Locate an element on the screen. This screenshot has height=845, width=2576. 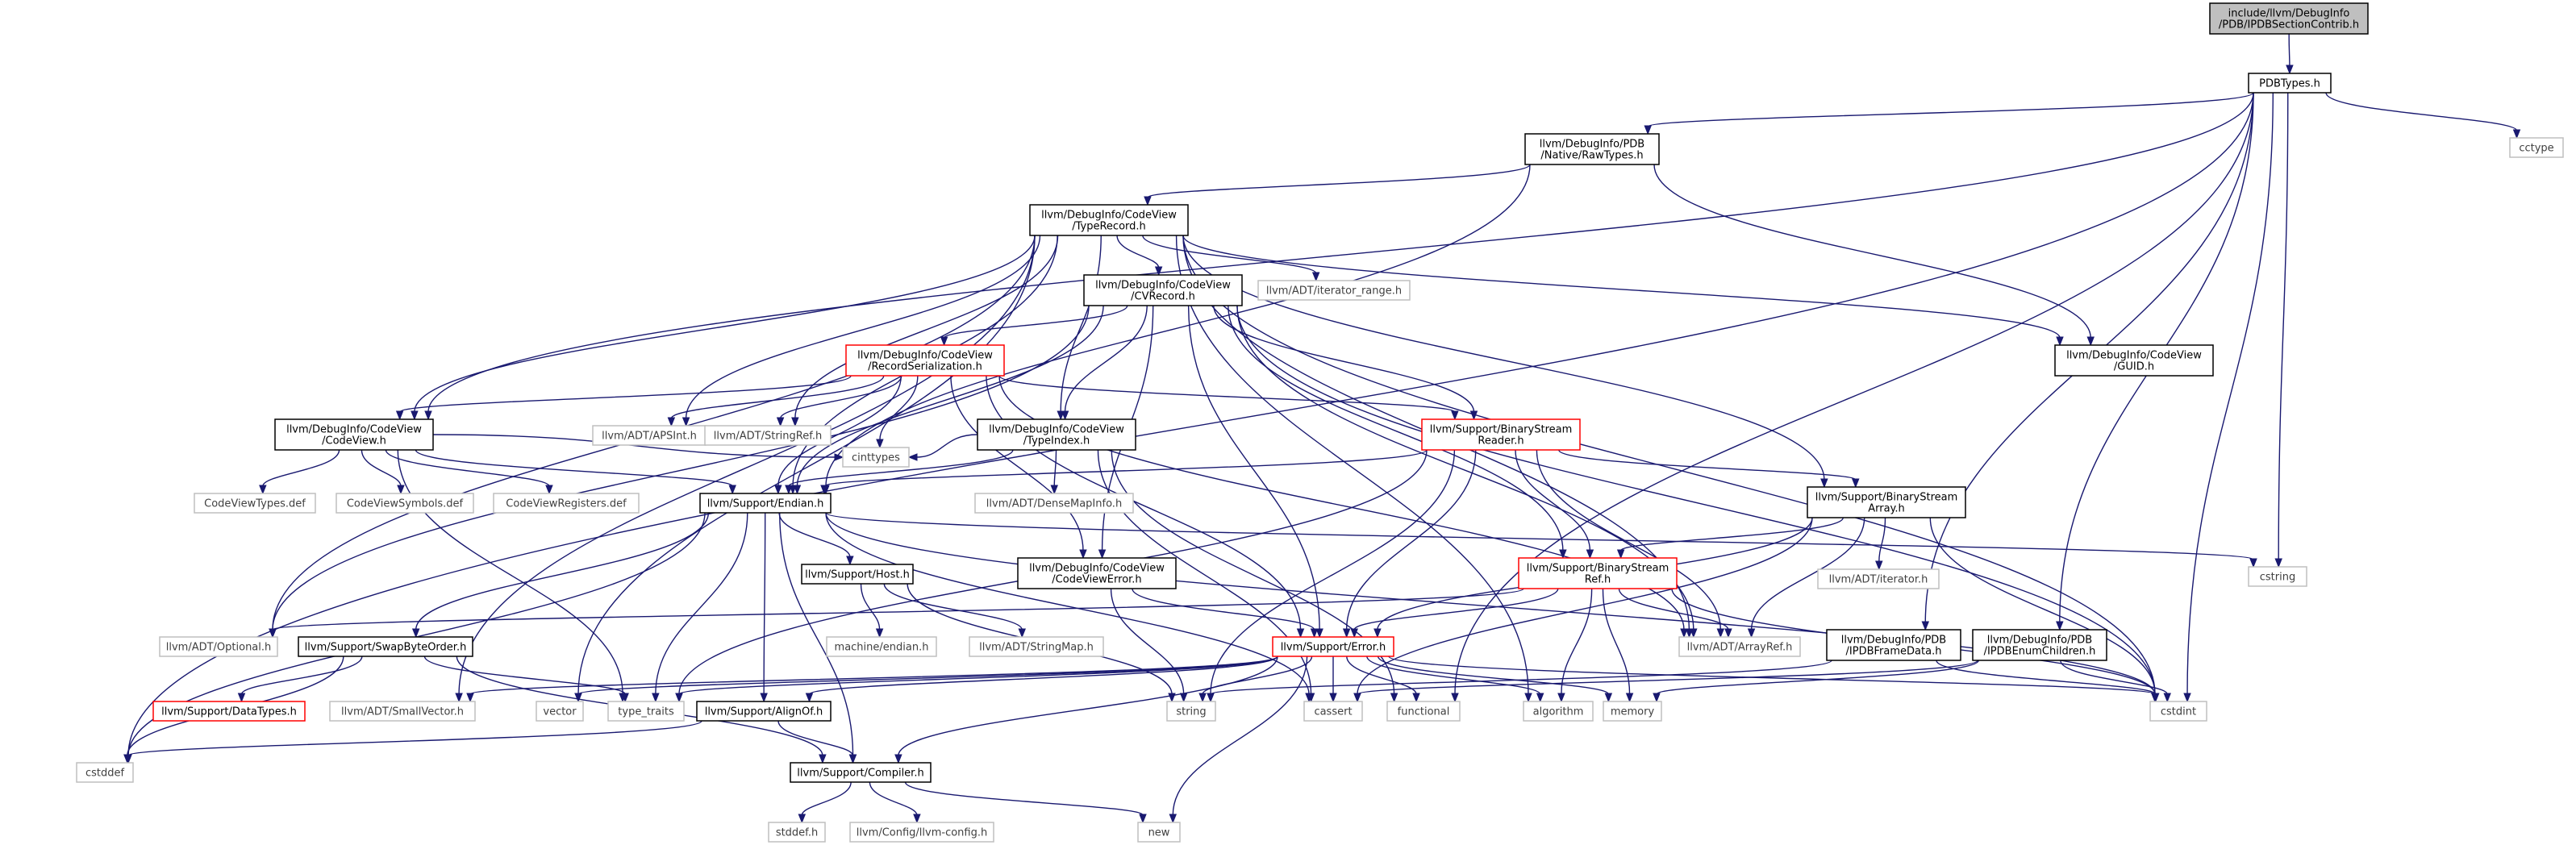
edge-codeview-to-cinttypes is located at coordinates (638, 447).